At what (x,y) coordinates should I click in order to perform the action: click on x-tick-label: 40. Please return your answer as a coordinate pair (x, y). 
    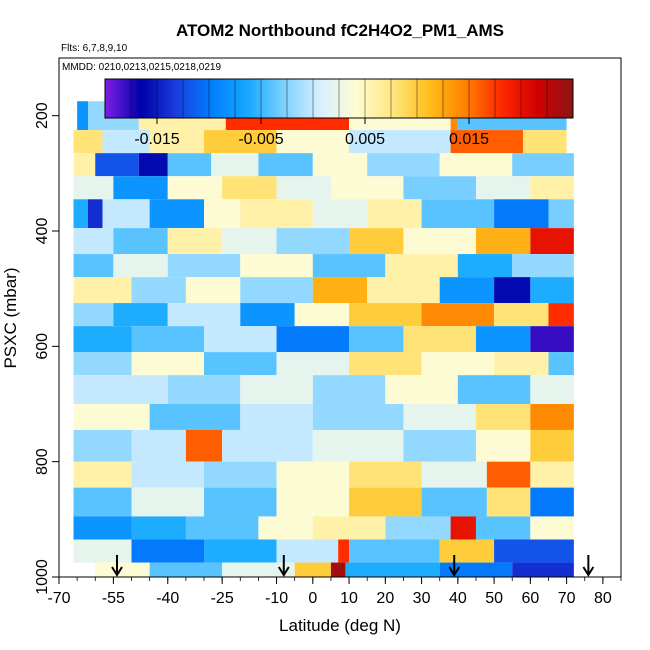
    Looking at the image, I should click on (458, 598).